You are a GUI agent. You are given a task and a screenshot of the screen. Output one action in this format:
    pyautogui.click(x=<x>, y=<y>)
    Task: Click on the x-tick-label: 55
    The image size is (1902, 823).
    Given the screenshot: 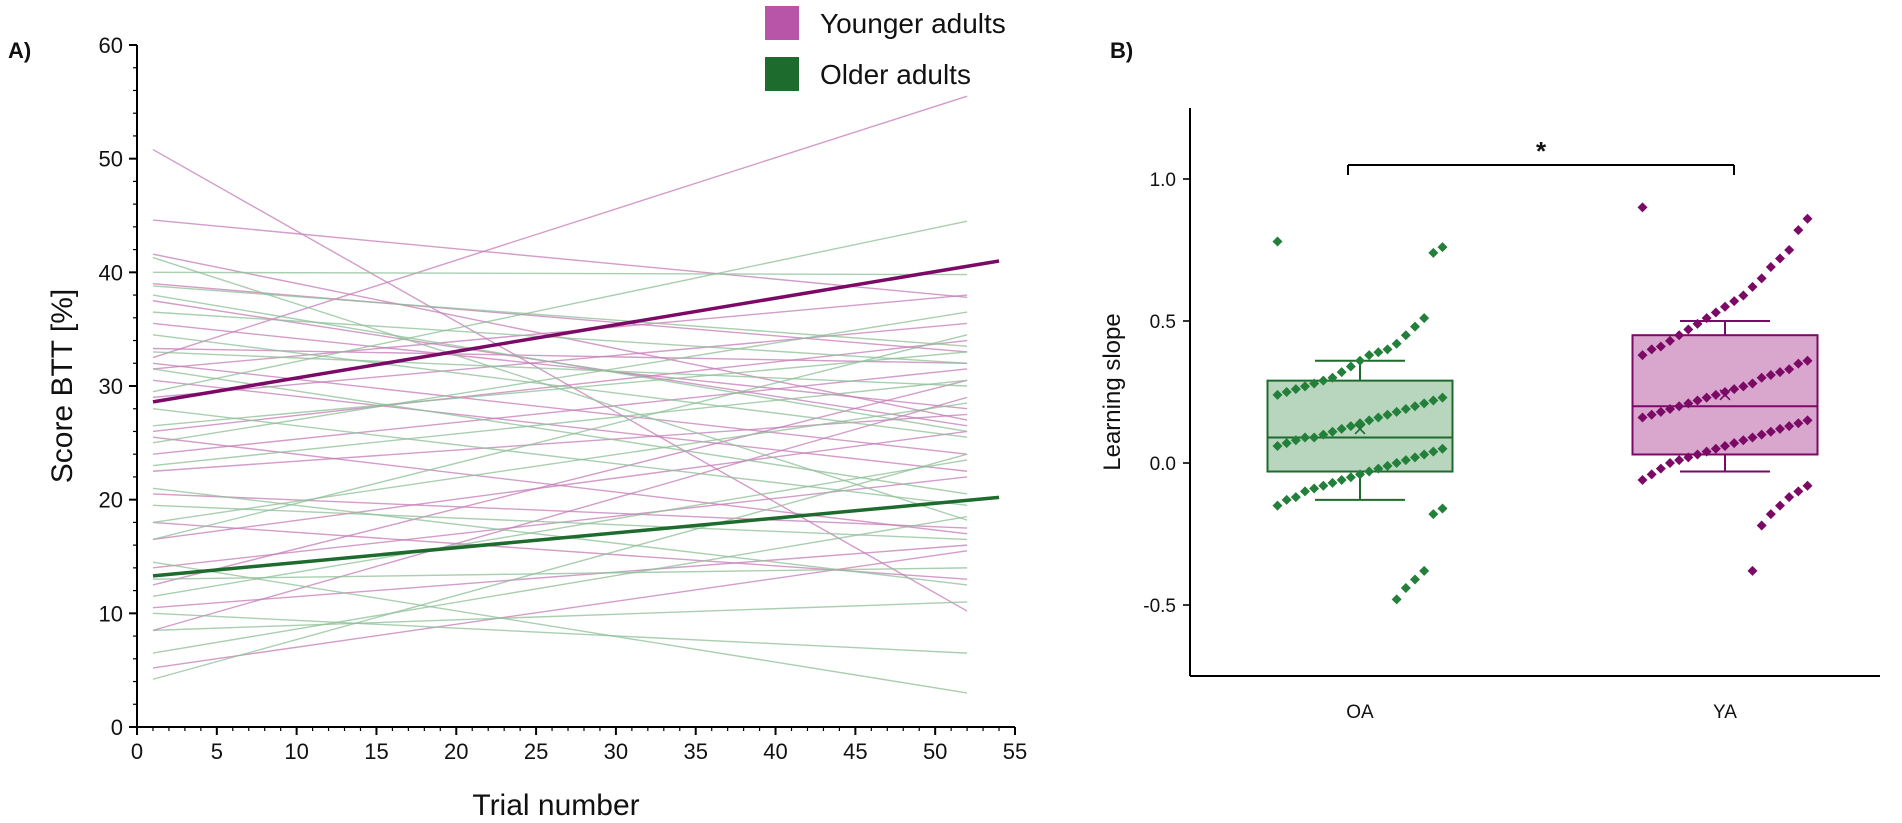 What is the action you would take?
    pyautogui.click(x=1015, y=751)
    